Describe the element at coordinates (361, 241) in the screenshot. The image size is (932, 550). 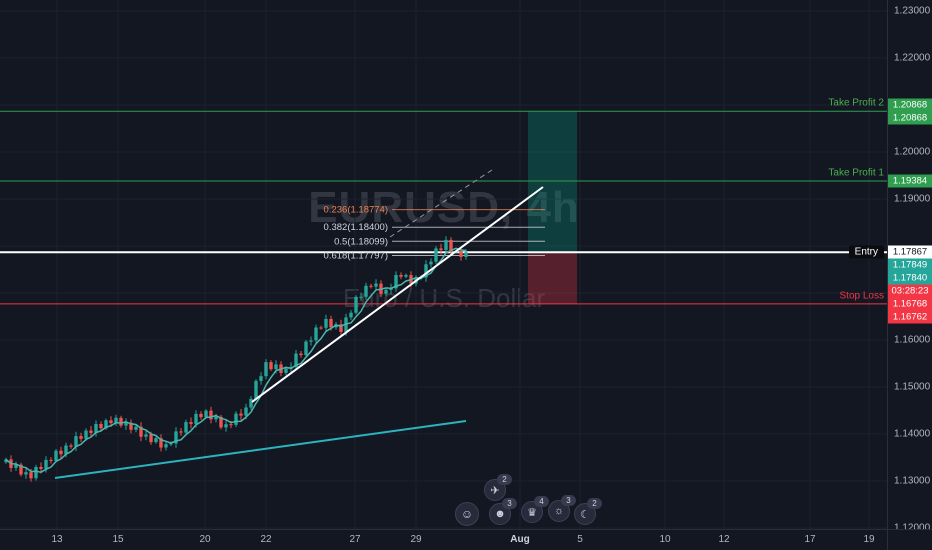
I see `fib-level-label: 0.5(1.18099)` at that location.